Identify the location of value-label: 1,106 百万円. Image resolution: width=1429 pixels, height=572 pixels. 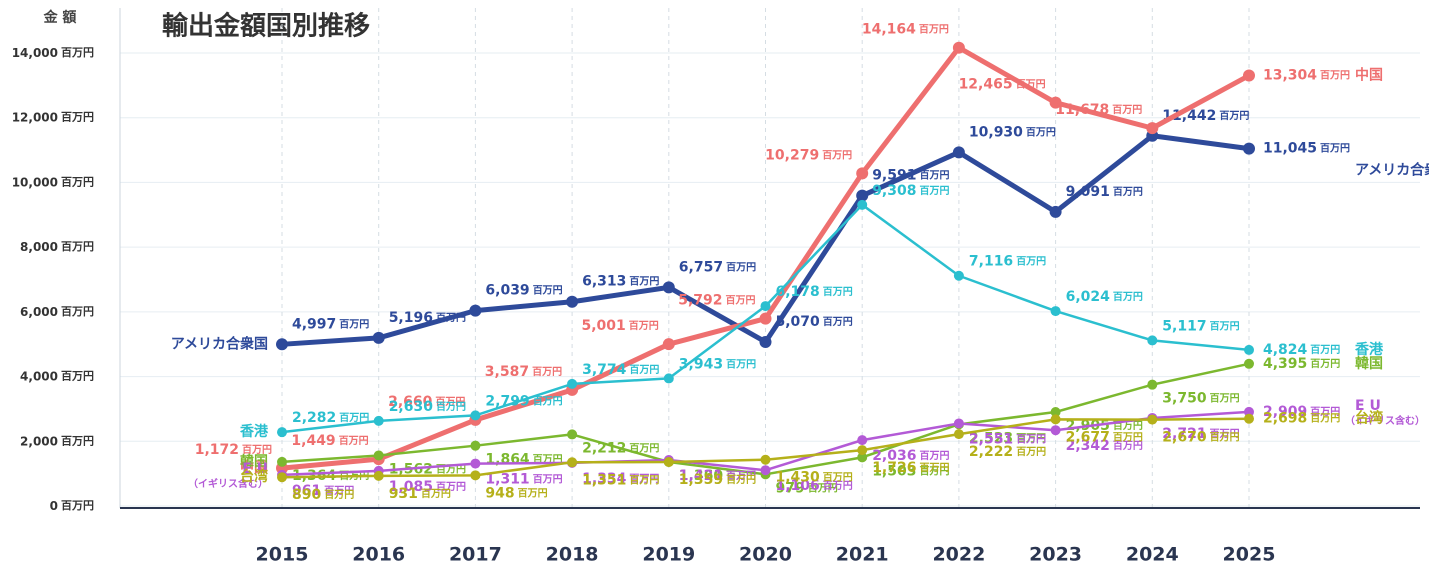
(814, 486).